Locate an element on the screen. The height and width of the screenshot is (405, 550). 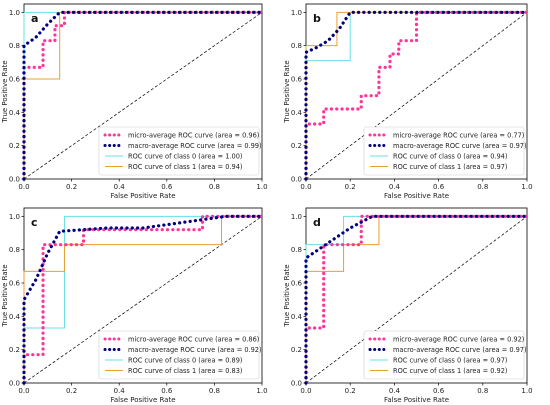
panel-letter: c is located at coordinates (34, 222).